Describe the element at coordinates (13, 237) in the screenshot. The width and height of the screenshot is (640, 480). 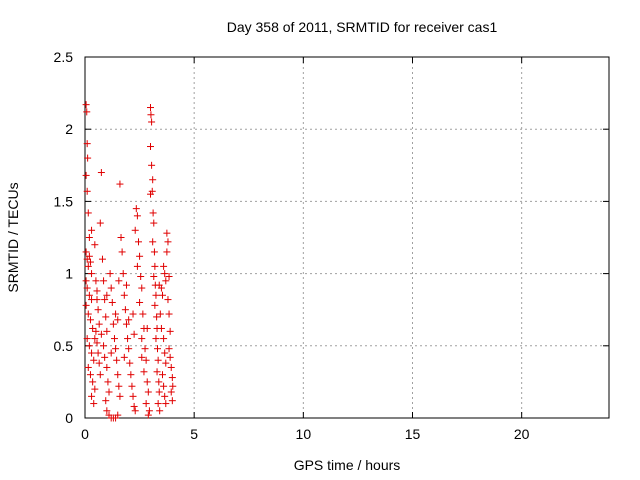
I see `y-axis-label: SRMTID / TECUs` at that location.